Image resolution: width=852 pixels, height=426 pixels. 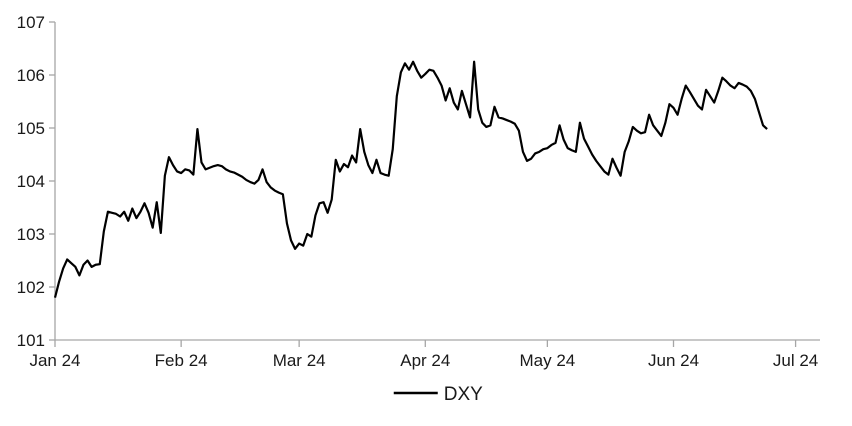 I want to click on y-axis-tick-labels: 101 102 103 104 105 106 107, so click(x=31, y=181).